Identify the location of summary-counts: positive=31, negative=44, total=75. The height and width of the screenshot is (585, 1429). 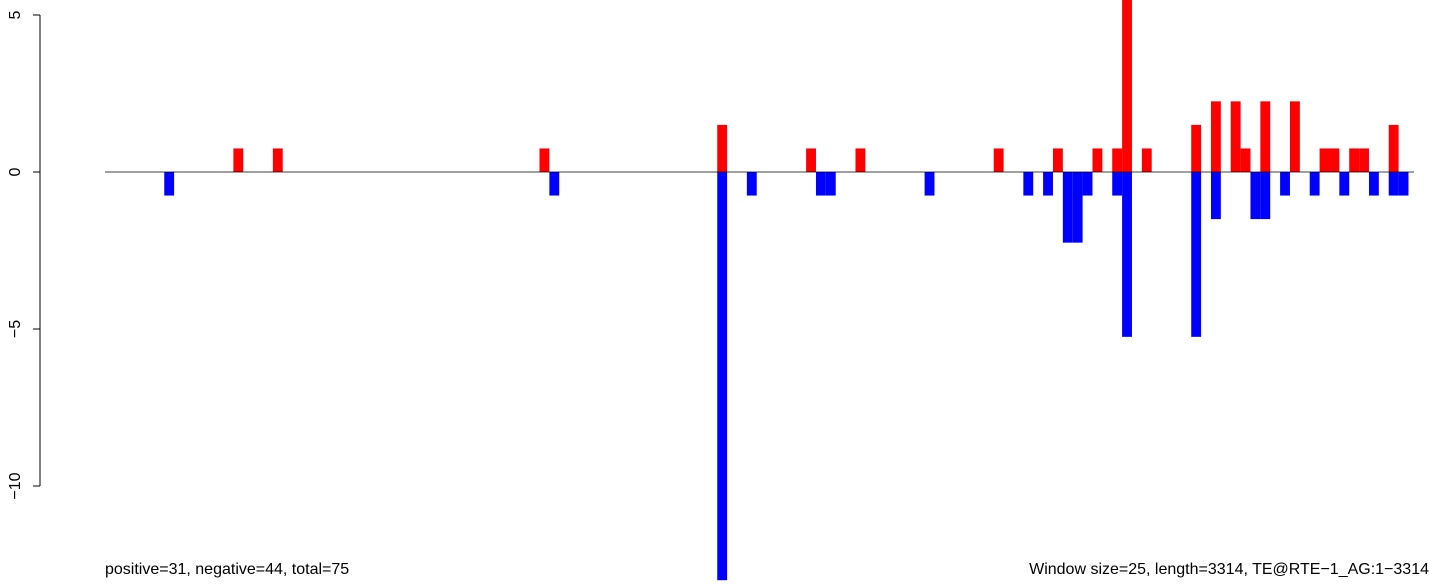
(227, 569).